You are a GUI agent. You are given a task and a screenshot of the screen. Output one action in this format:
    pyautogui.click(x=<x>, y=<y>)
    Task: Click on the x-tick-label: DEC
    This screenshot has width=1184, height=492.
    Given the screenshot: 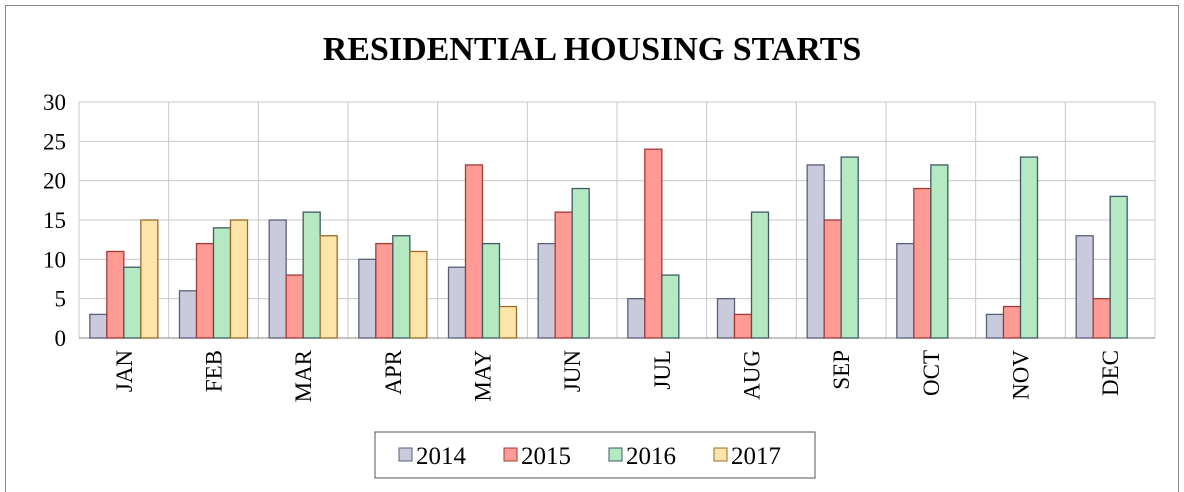 What is the action you would take?
    pyautogui.click(x=1110, y=373)
    